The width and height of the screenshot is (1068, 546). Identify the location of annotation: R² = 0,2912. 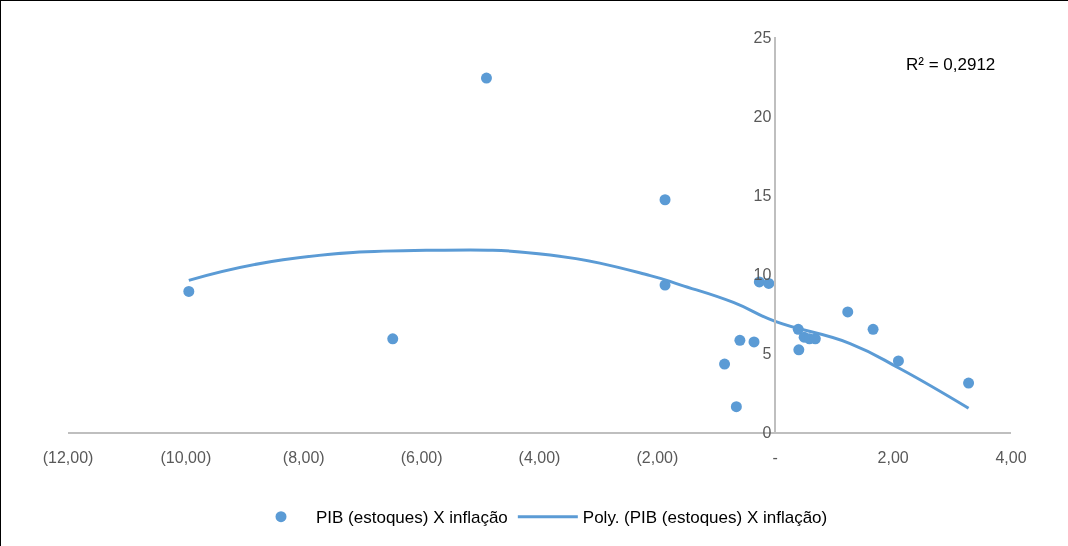
(951, 64).